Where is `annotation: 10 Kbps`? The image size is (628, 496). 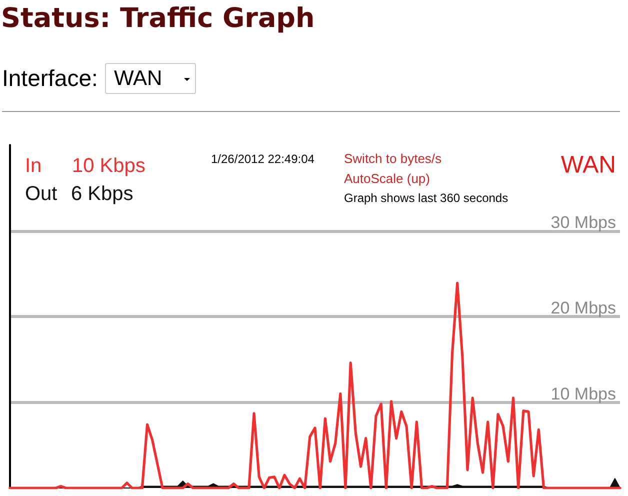
annotation: 10 Kbps is located at coordinates (109, 166).